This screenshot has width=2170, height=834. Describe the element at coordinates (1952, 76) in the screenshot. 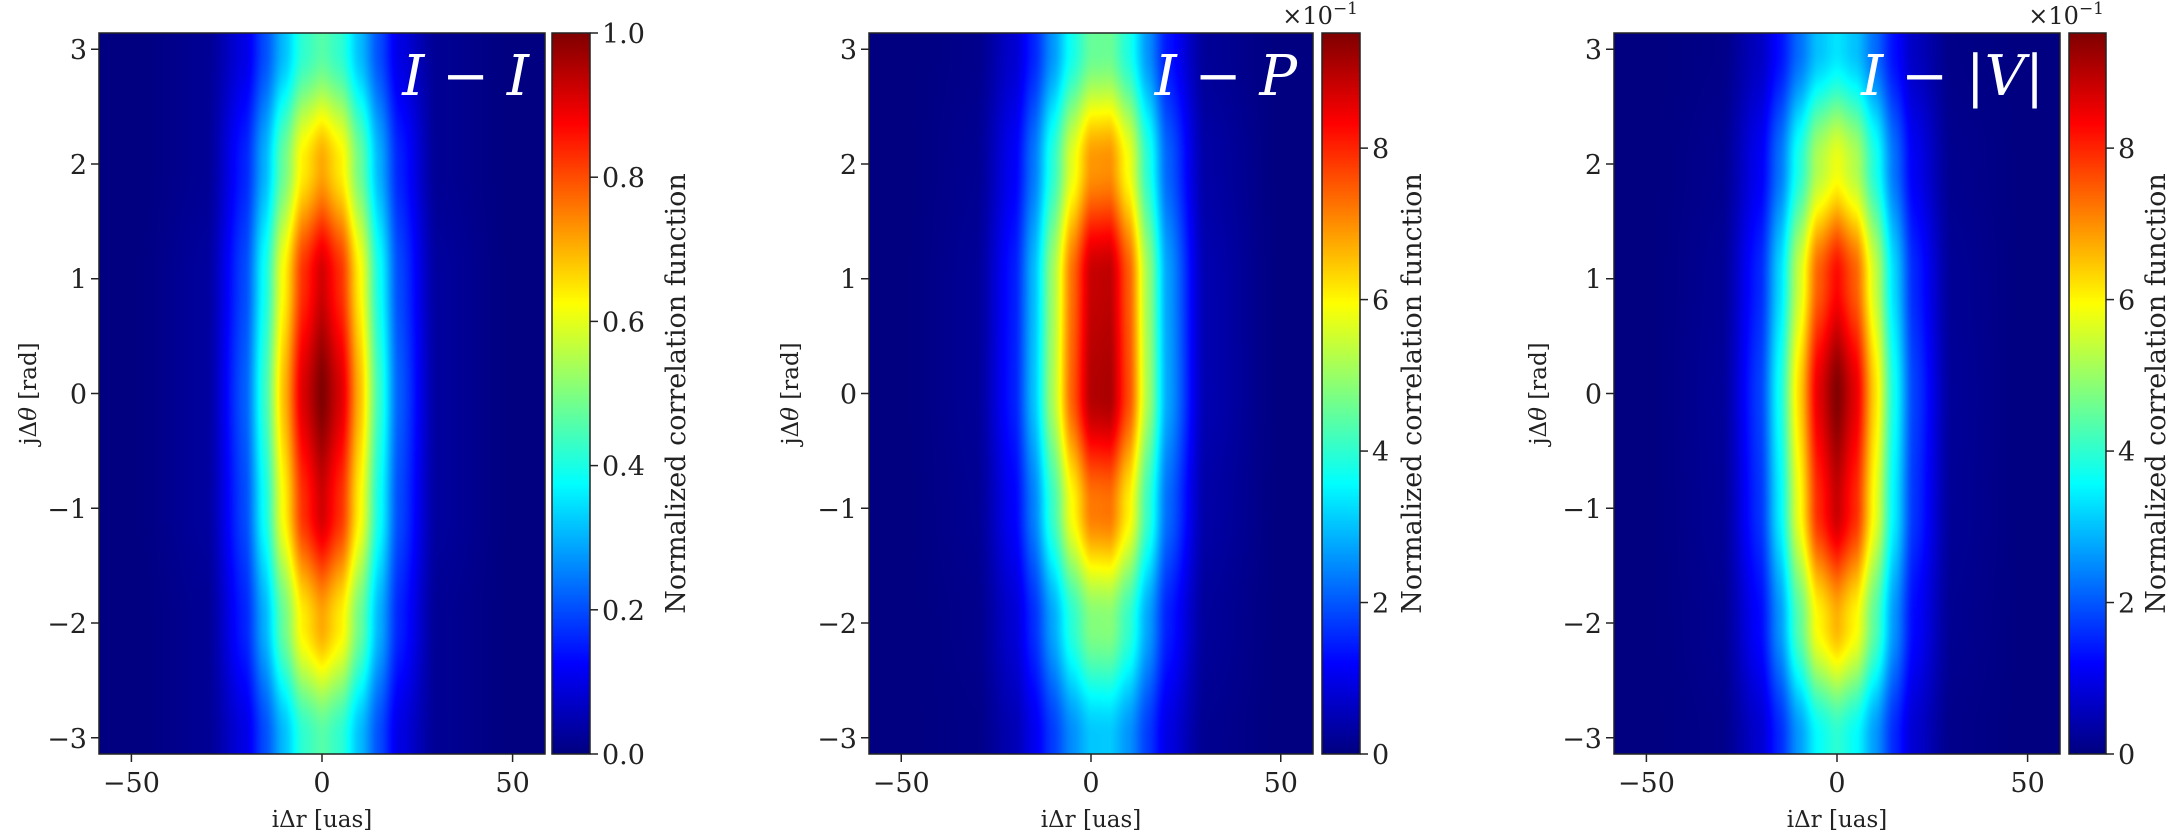

I see `panel-title: I − |V|` at that location.